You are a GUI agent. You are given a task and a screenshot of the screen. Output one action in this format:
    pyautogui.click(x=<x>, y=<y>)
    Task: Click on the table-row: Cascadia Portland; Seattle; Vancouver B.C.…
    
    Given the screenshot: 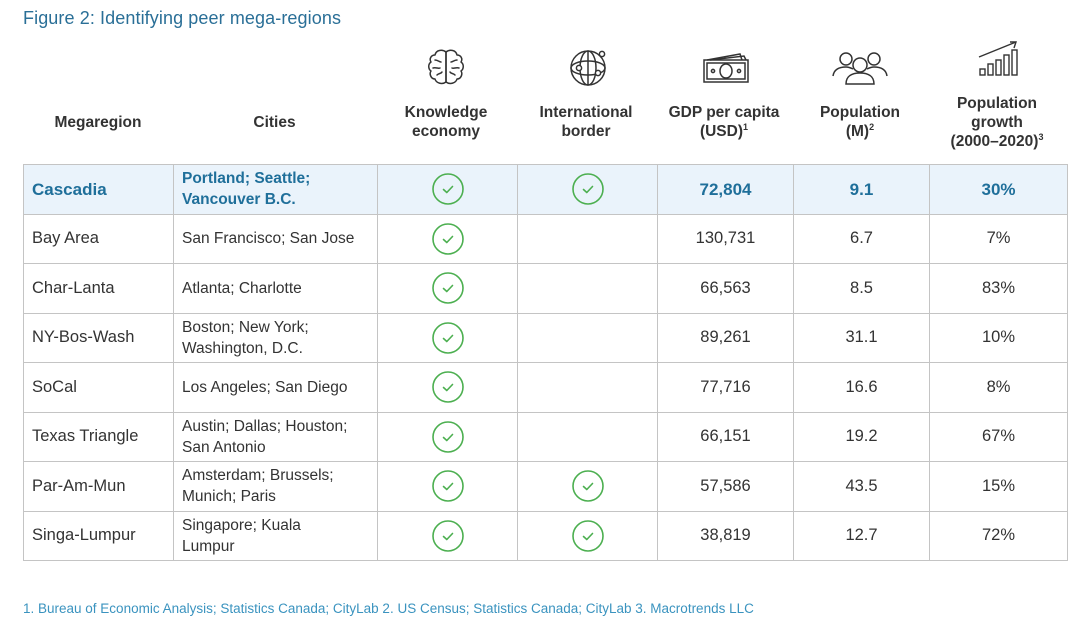 What is the action you would take?
    pyautogui.click(x=545, y=189)
    